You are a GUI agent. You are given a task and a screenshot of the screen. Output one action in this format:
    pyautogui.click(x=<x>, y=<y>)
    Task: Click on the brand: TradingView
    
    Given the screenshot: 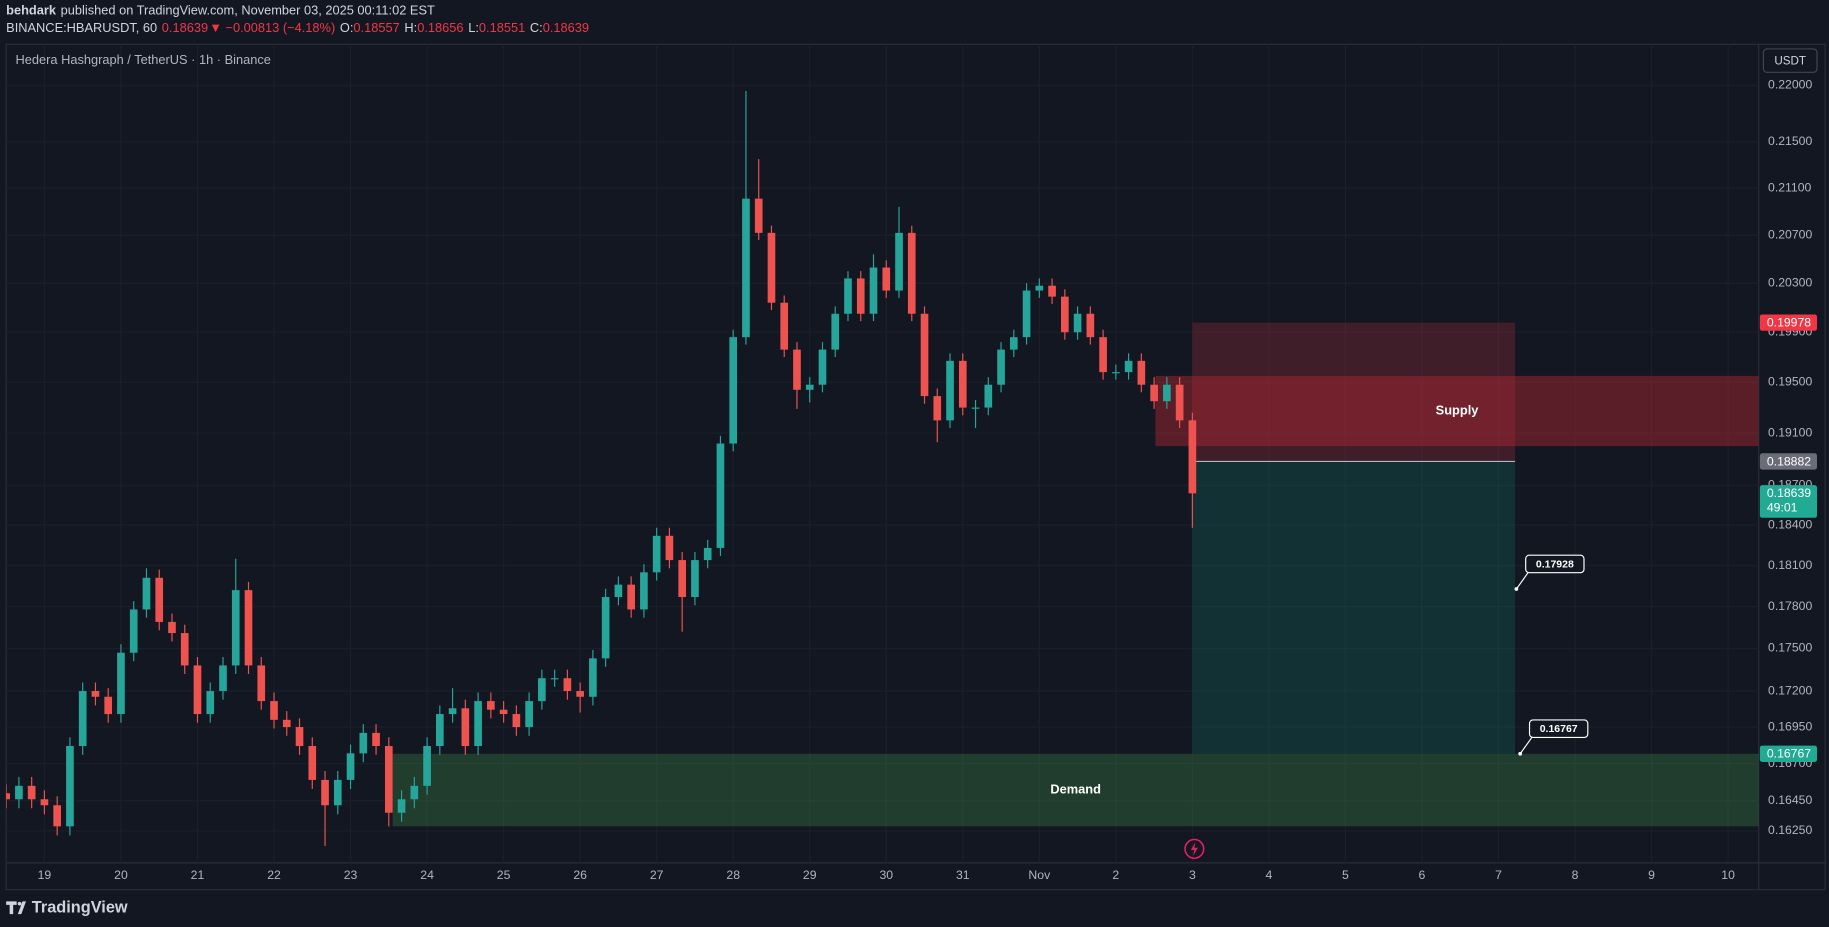 What is the action you would take?
    pyautogui.click(x=80, y=908)
    